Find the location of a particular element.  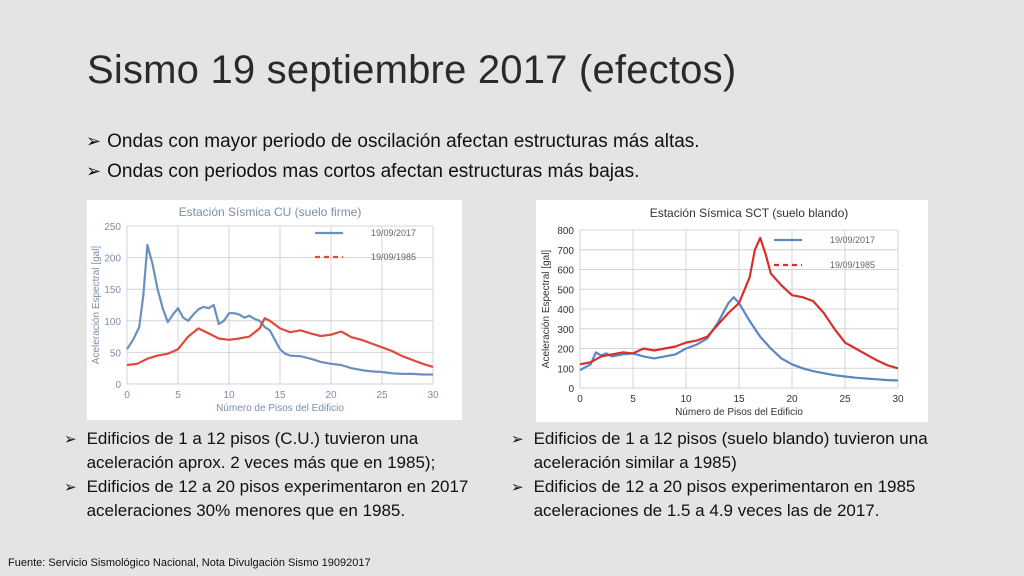

cu-ytick-label: 50 is located at coordinates (116, 353).